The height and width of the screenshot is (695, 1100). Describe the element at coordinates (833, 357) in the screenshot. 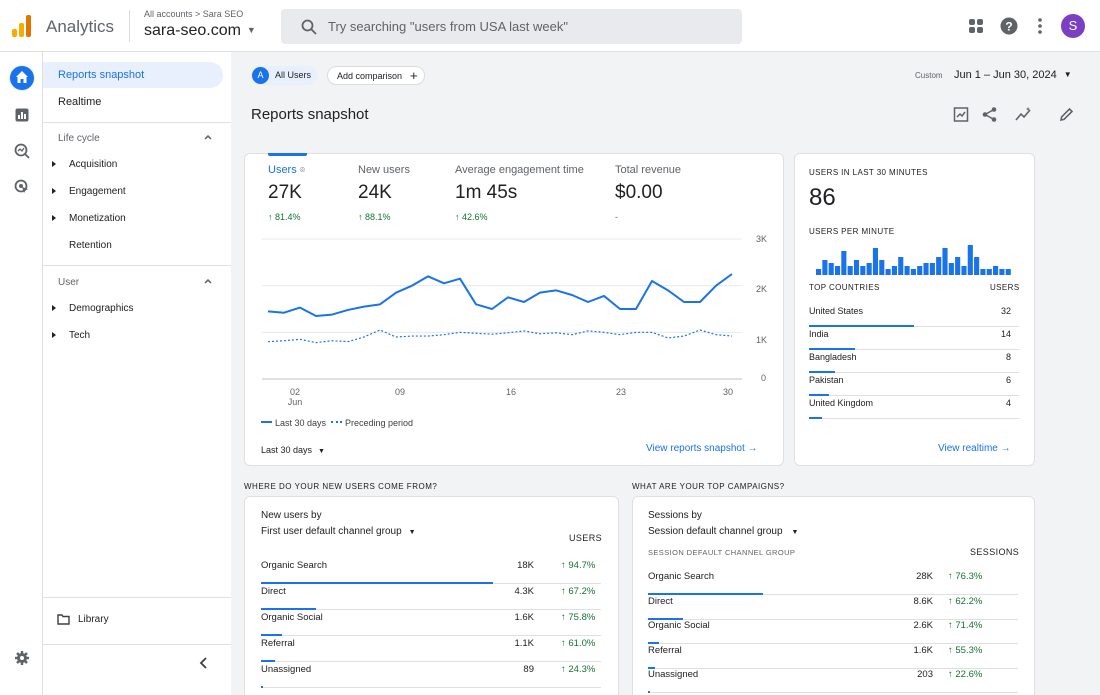

I see `country-name: Bangladesh` at that location.